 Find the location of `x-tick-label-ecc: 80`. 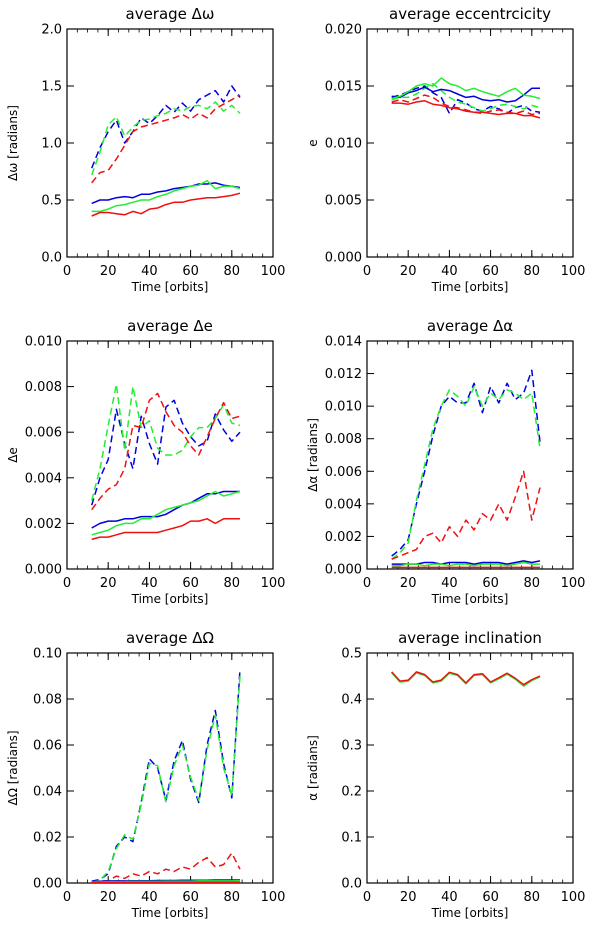

x-tick-label-ecc: 80 is located at coordinates (532, 271).